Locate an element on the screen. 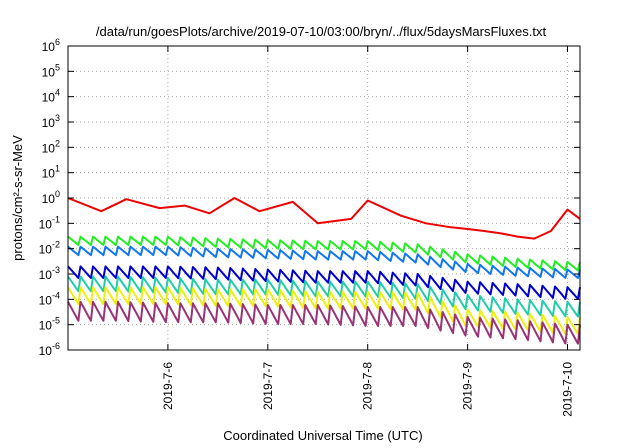 This screenshot has height=448, width=640. y-tick-label: 10⁻² is located at coordinates (49, 248).